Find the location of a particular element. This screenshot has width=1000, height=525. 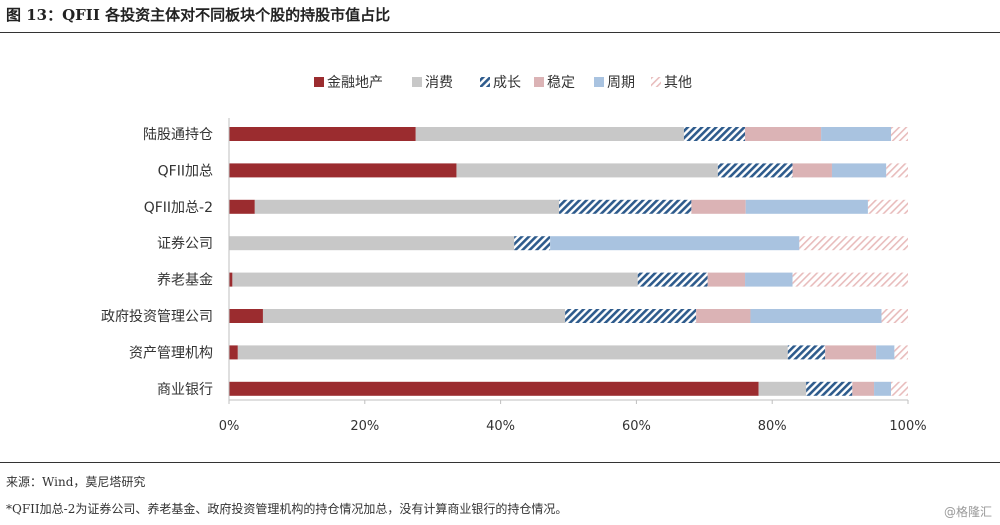

bar-segment-r6-s4 is located at coordinates (885, 352).